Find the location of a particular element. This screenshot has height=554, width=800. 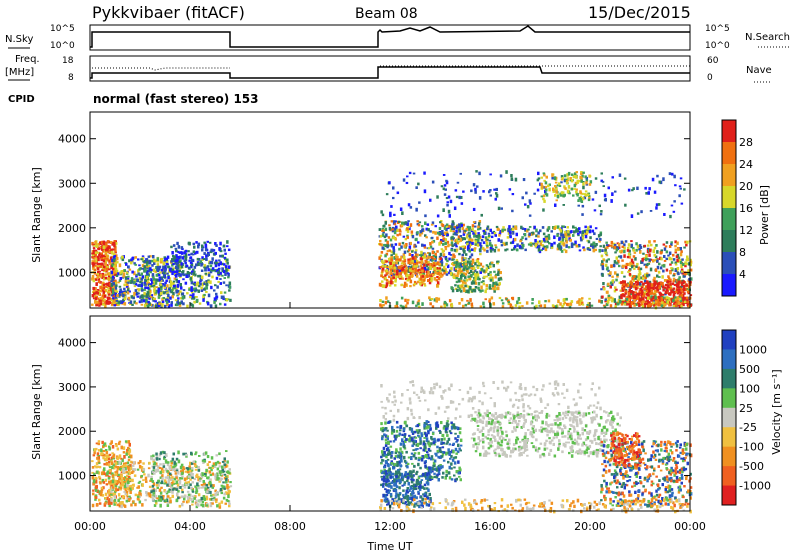

nsearch-tick-bottom: 10^0 is located at coordinates (717, 46).